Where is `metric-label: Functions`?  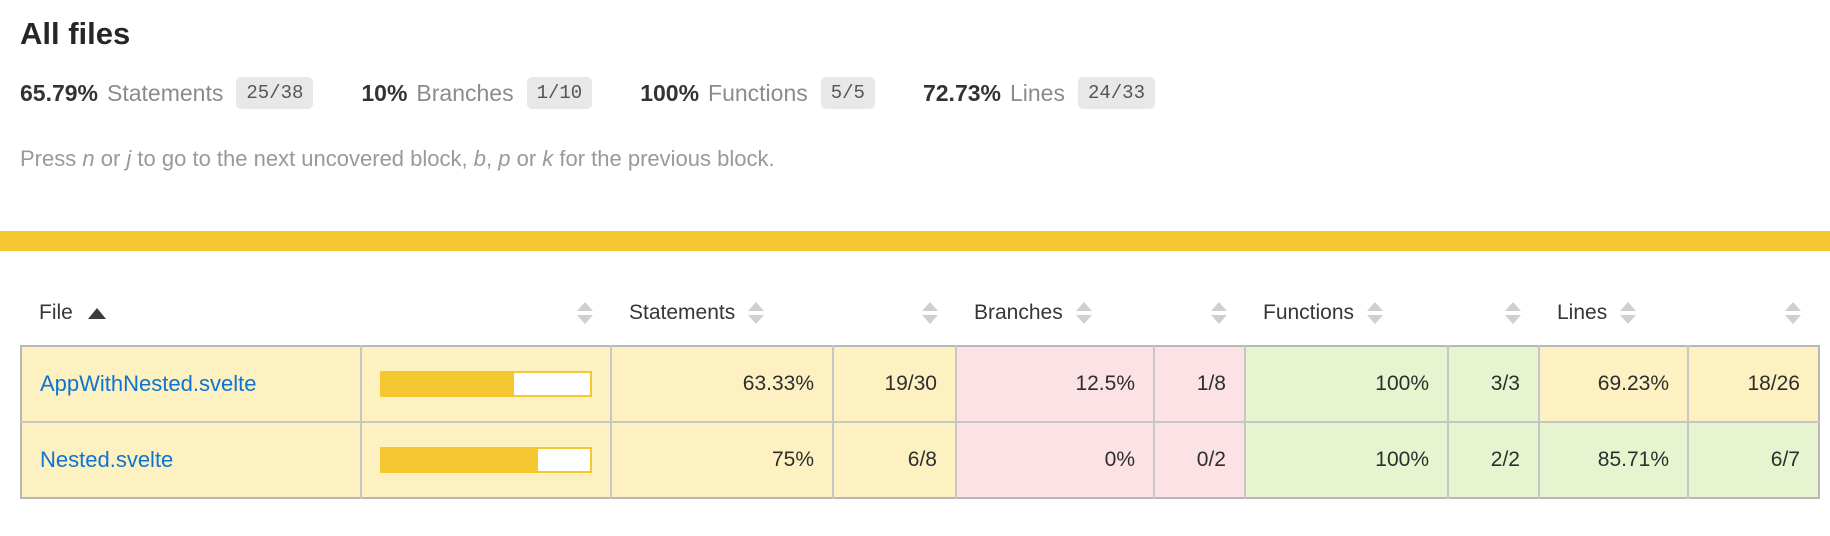
metric-label: Functions is located at coordinates (758, 92).